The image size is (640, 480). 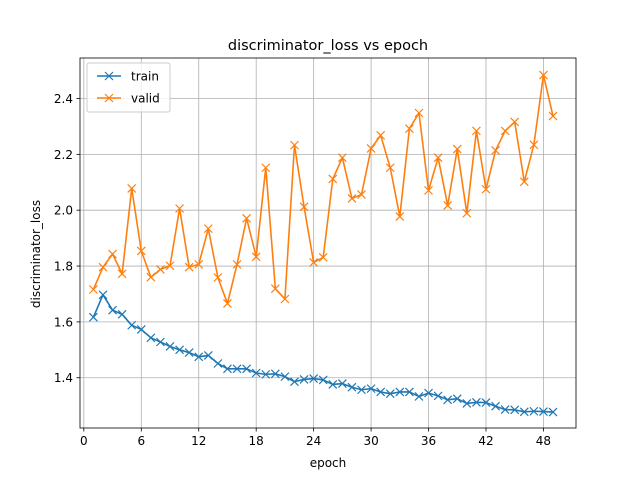 I want to click on x-tick-label: 18, so click(x=256, y=441).